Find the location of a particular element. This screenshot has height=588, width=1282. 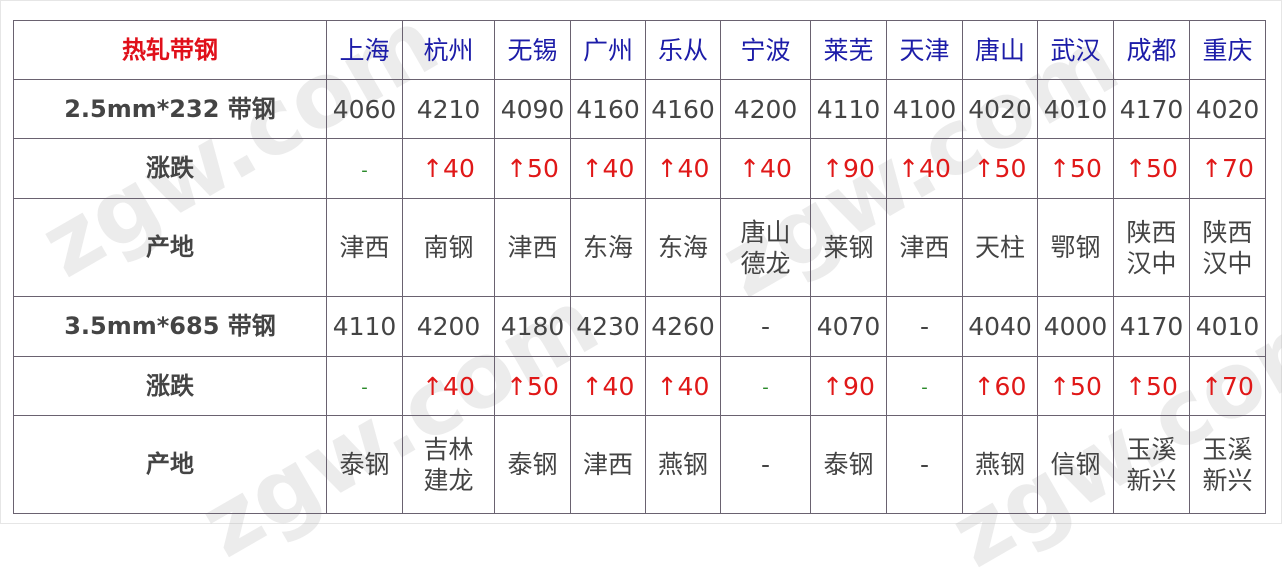

origin-cell: 南钢 is located at coordinates (448, 247).